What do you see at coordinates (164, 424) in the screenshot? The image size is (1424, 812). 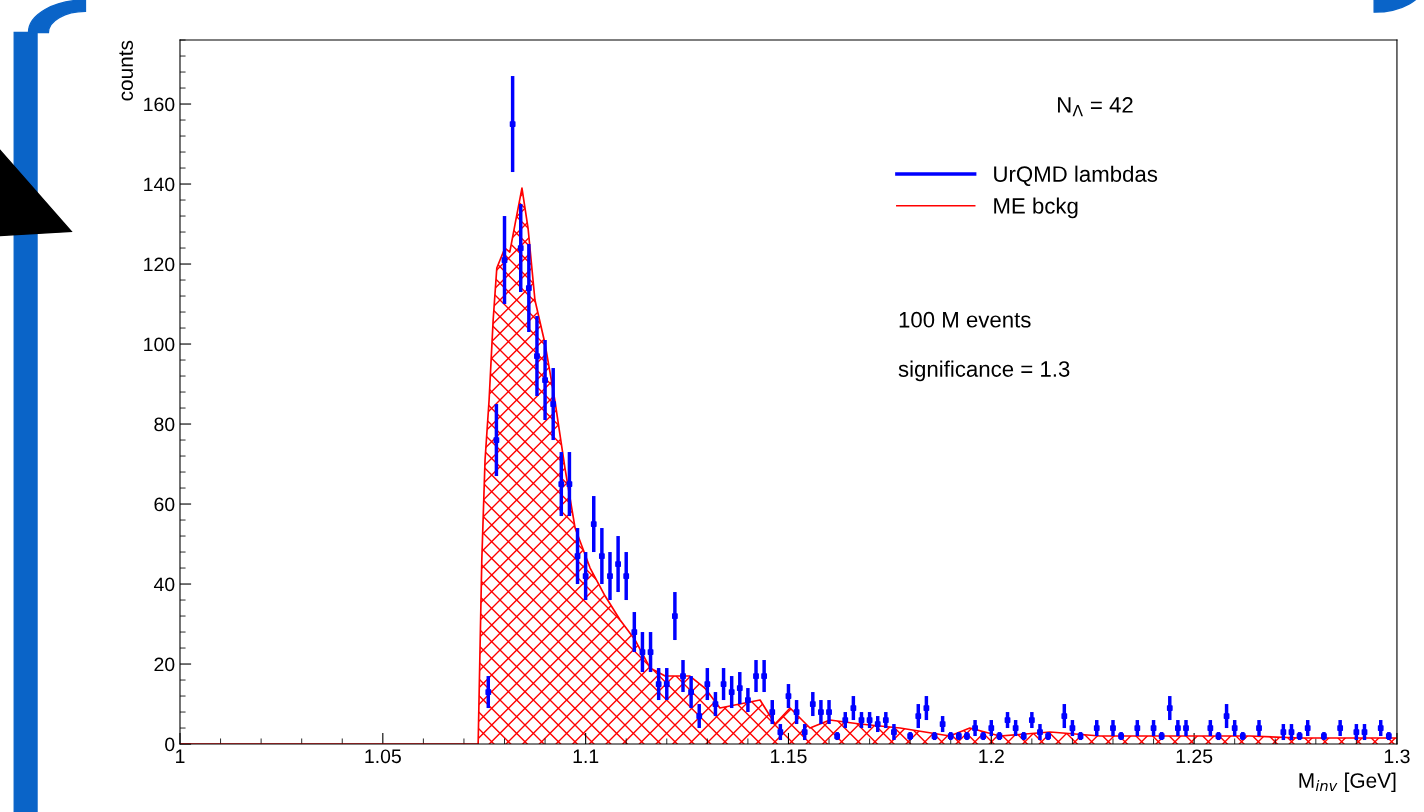 I see `y-tick-label: 80` at bounding box center [164, 424].